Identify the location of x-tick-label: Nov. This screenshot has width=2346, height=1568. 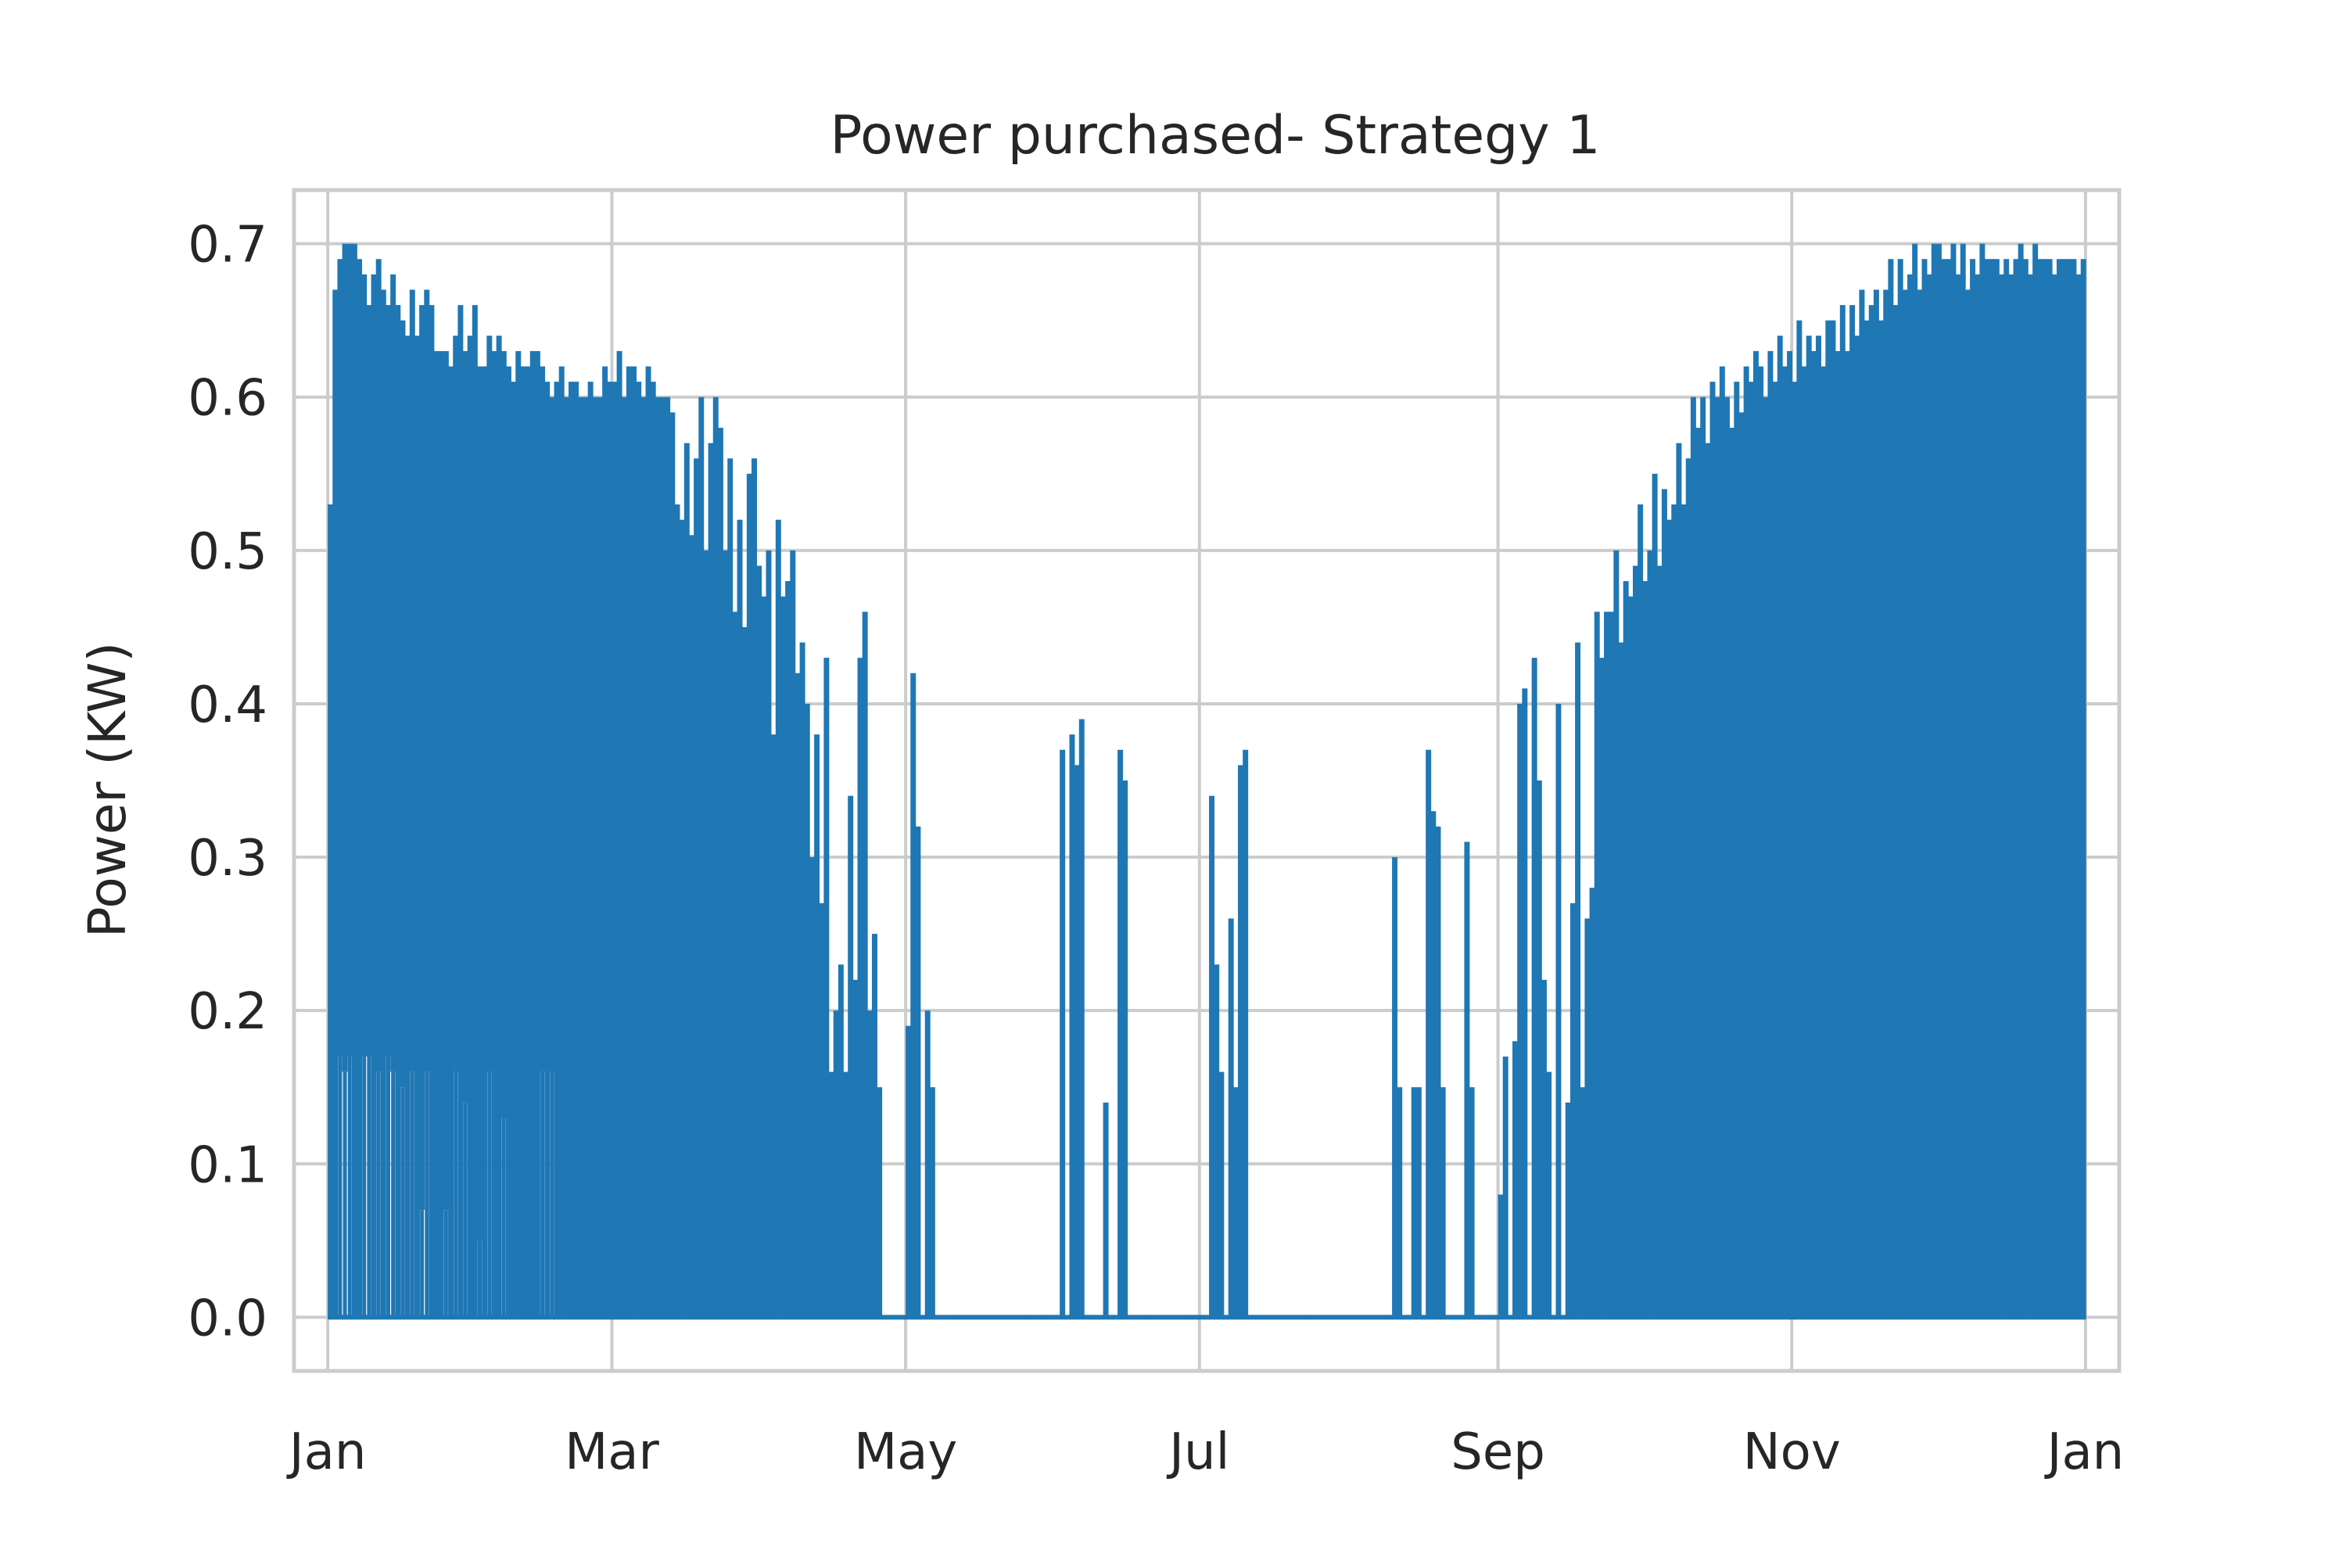
(1792, 1452).